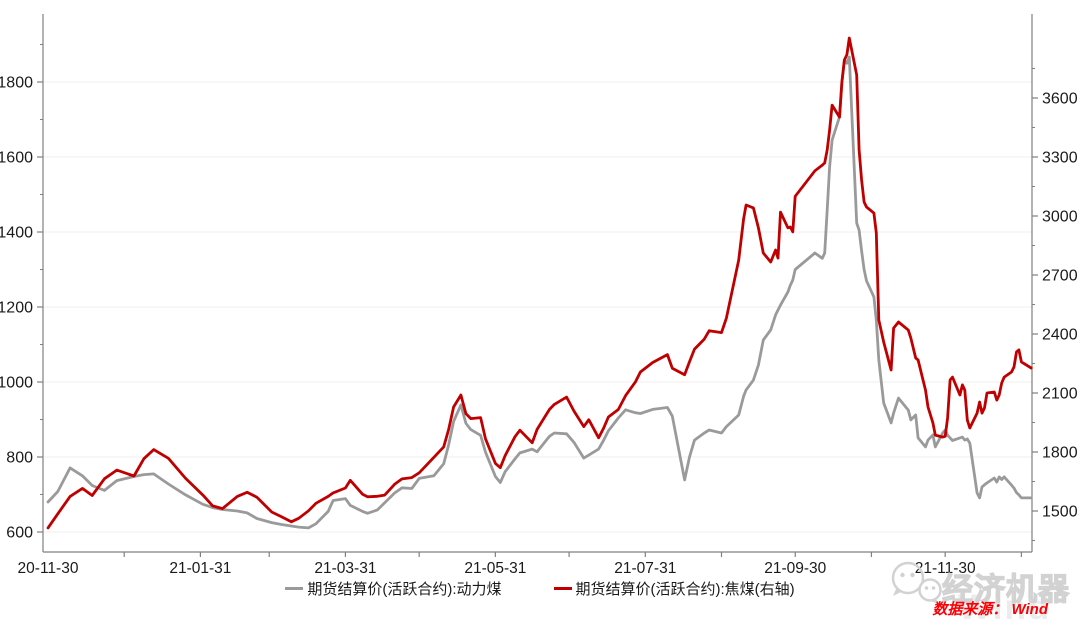 The height and width of the screenshot is (627, 1080). What do you see at coordinates (200, 568) in the screenshot?
I see `svg-text: 21-01-31` at bounding box center [200, 568].